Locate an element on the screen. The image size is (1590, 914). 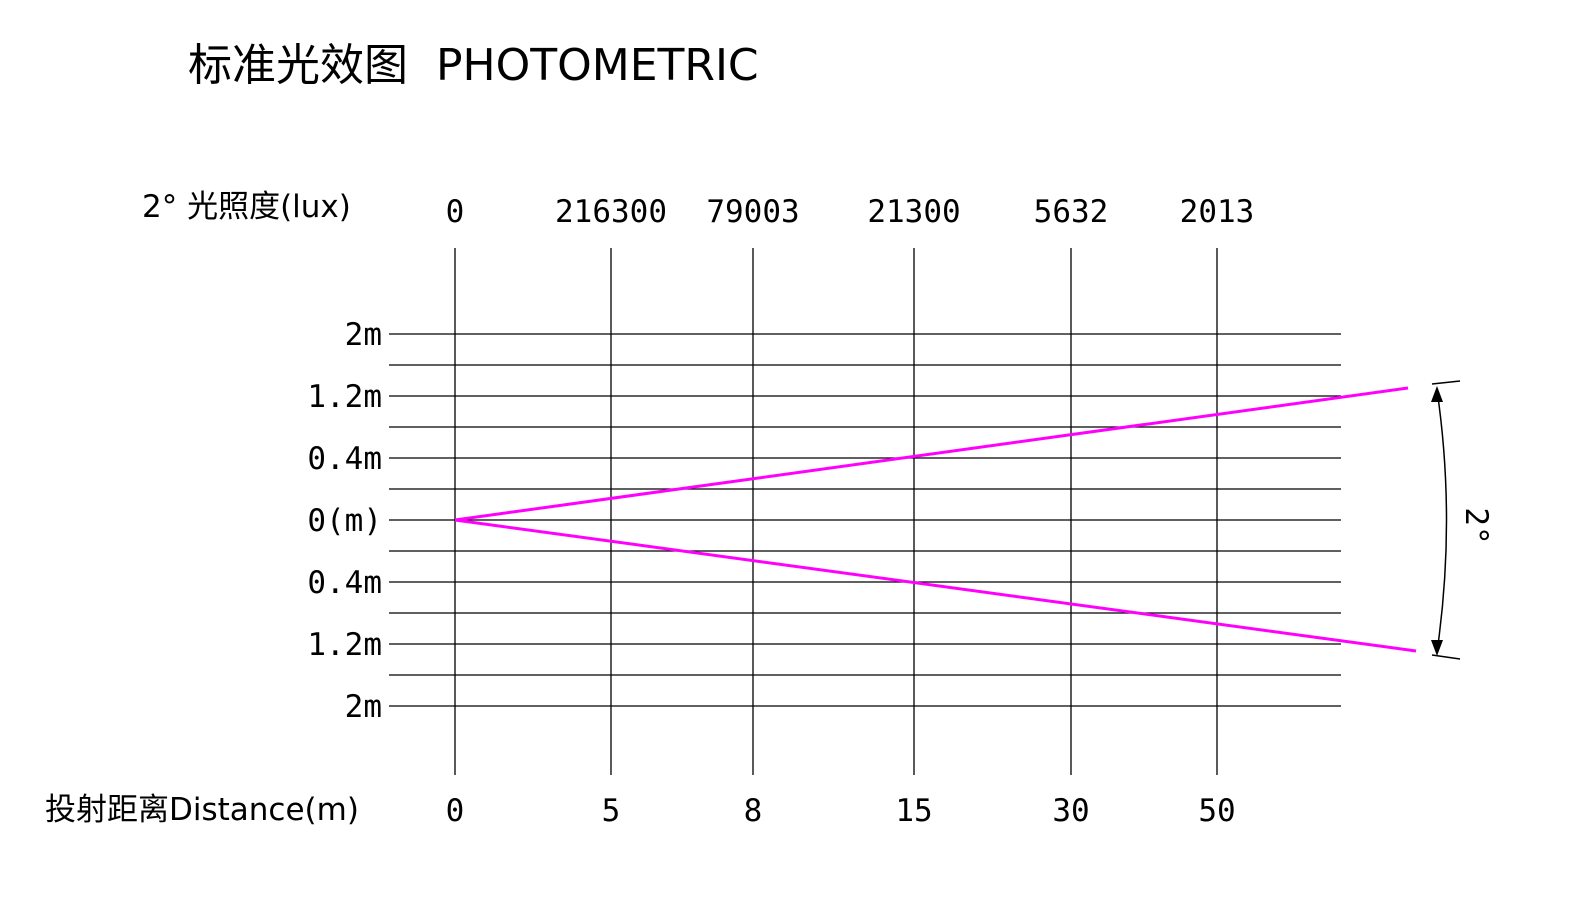
illuminance-value: 79003 is located at coordinates (752, 212).